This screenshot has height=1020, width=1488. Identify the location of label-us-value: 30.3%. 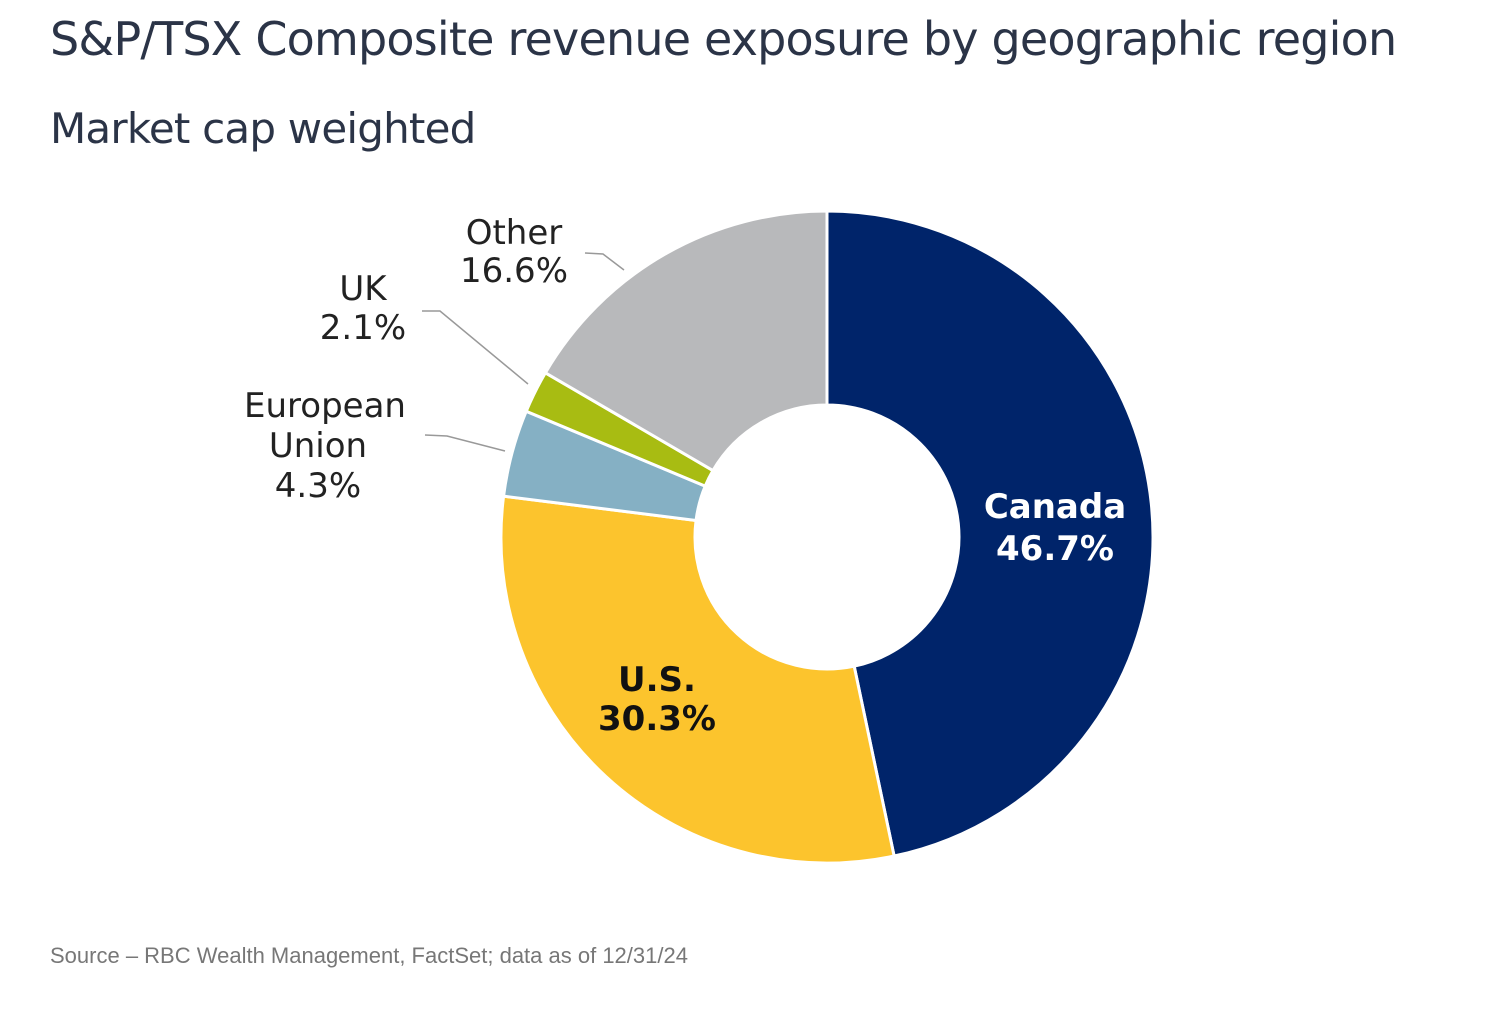
(657, 719).